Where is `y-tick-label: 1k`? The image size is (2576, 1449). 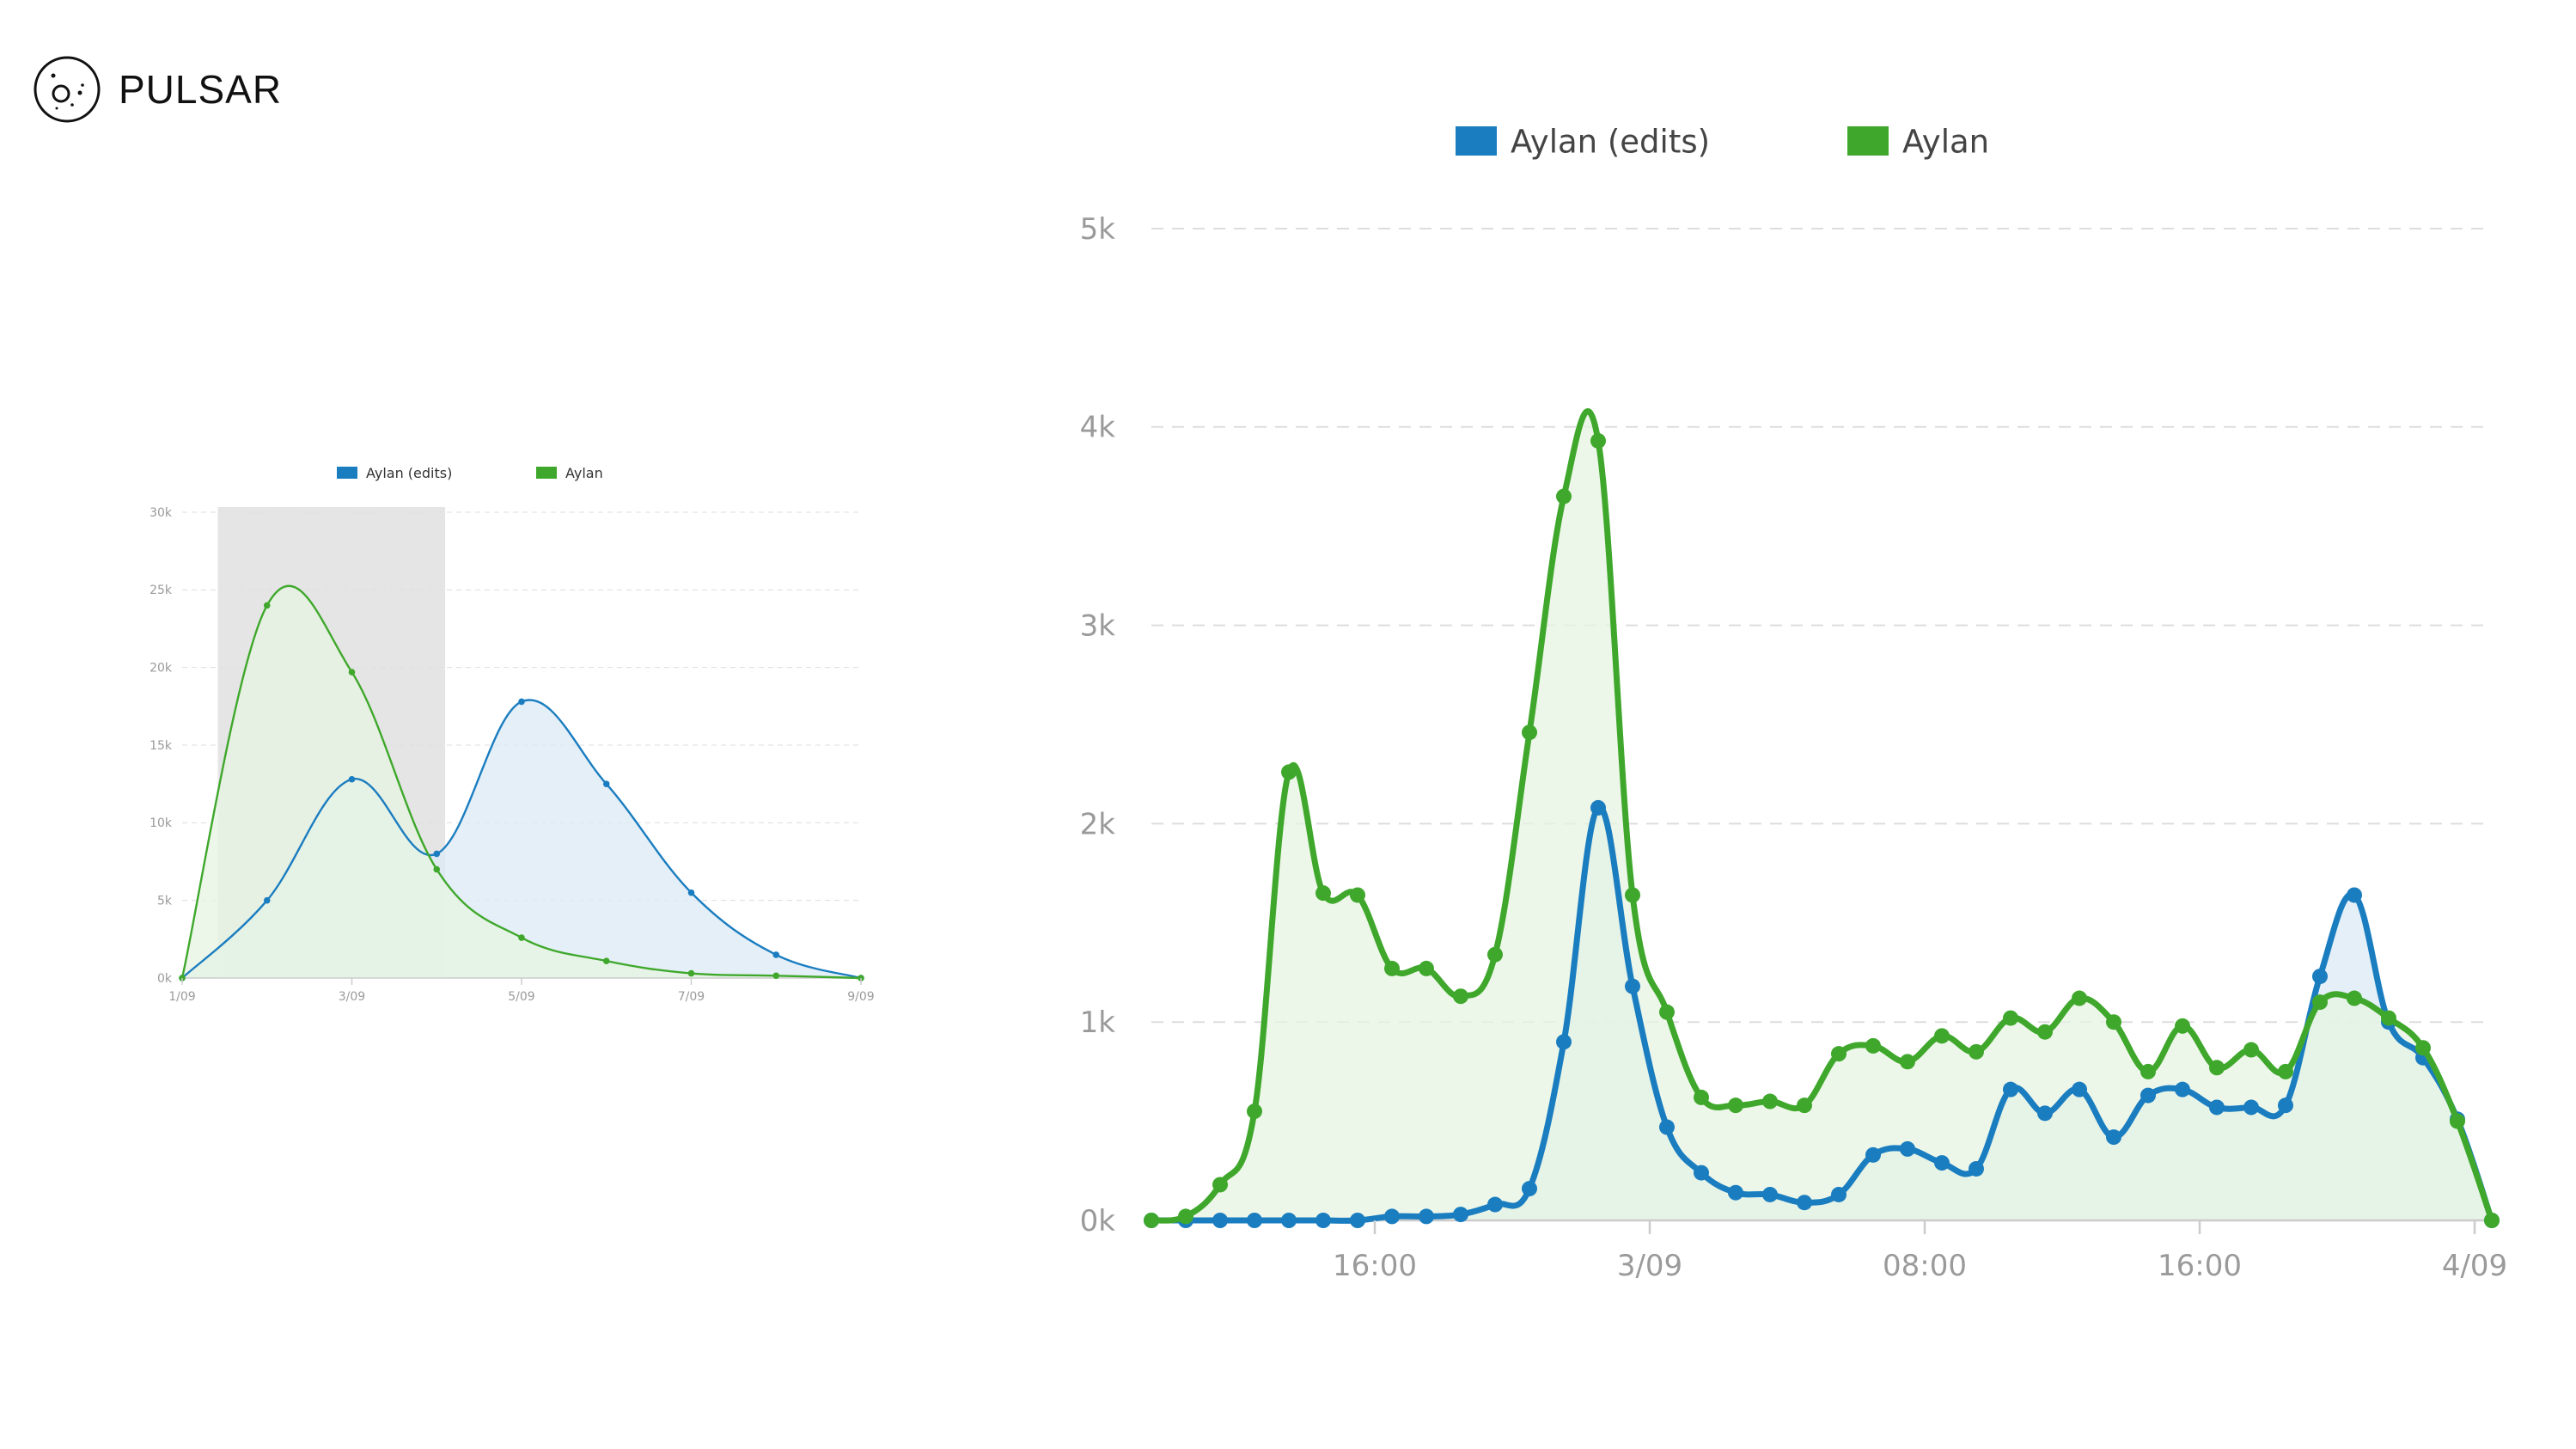 y-tick-label: 1k is located at coordinates (1098, 1023).